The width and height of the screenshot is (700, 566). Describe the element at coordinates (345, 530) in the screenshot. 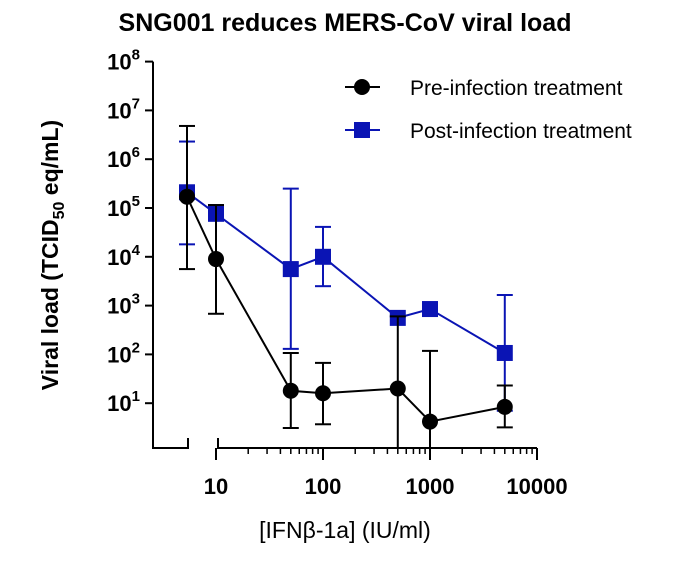

I see `x-axis-label: [IFNβ-1a] (IU/ml)` at that location.